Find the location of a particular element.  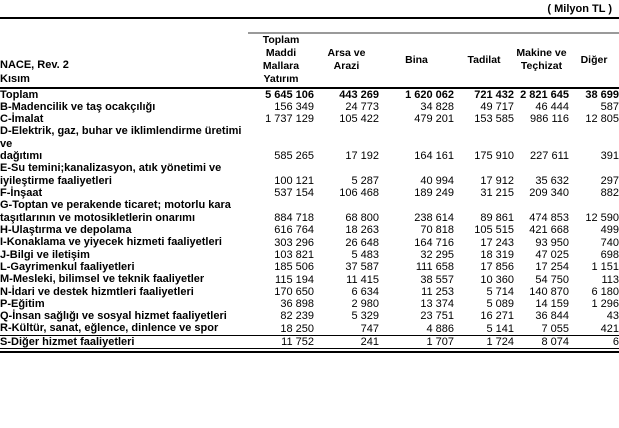

value-cell: 18 263 is located at coordinates (362, 230).